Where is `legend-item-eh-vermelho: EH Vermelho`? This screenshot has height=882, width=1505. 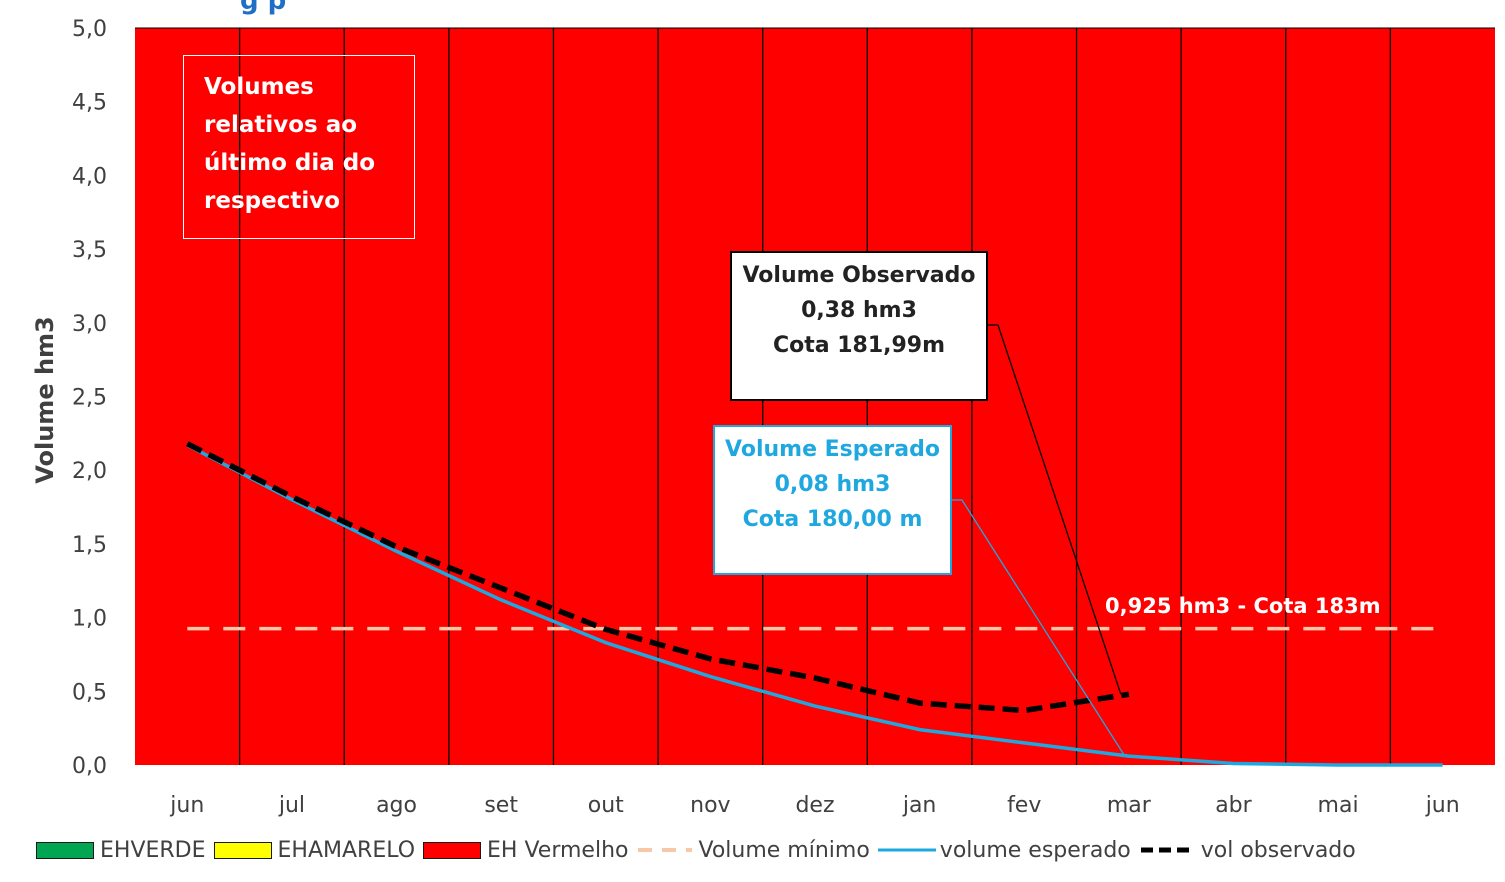
legend-item-eh-vermelho: EH Vermelho is located at coordinates (525, 850).